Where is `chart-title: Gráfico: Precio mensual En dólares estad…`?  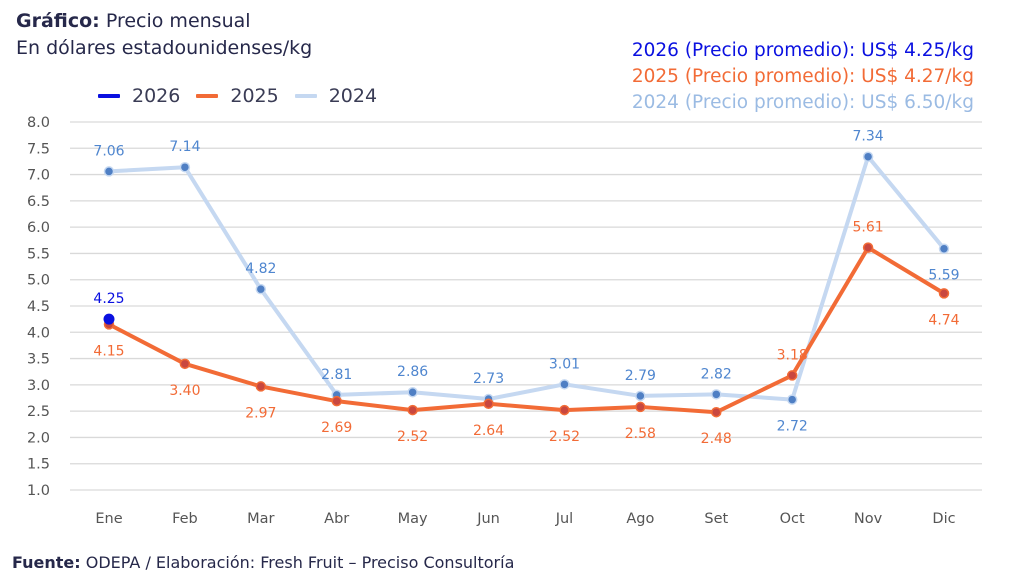 chart-title: Gráfico: Precio mensual En dólares estad… is located at coordinates (164, 35).